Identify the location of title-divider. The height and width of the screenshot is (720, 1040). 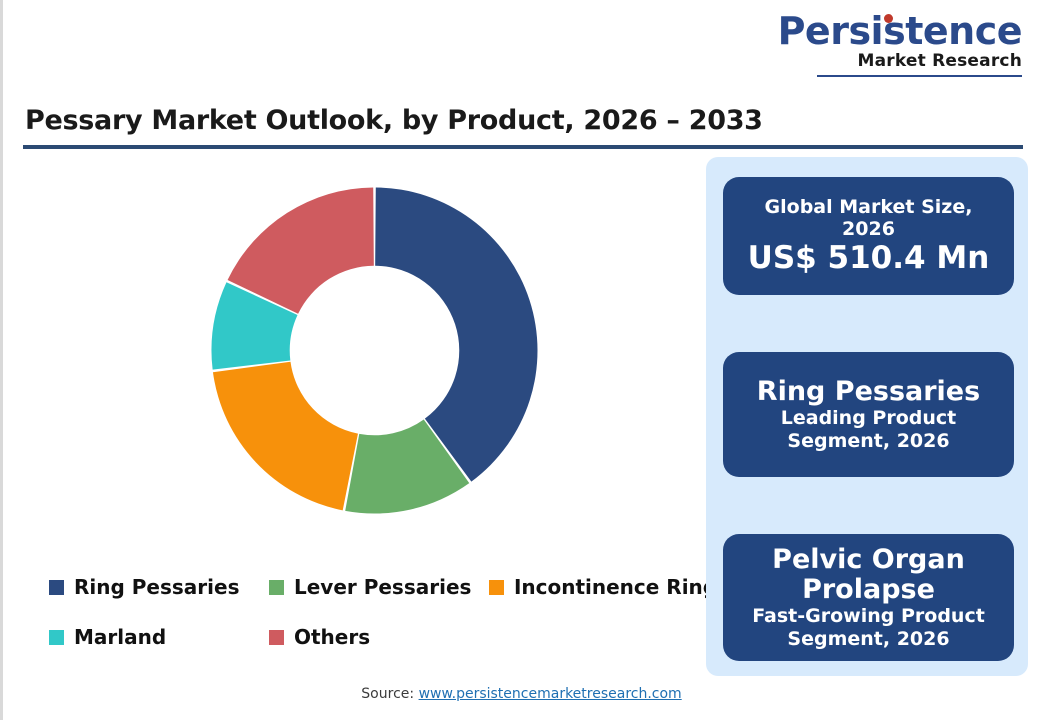
(523, 147).